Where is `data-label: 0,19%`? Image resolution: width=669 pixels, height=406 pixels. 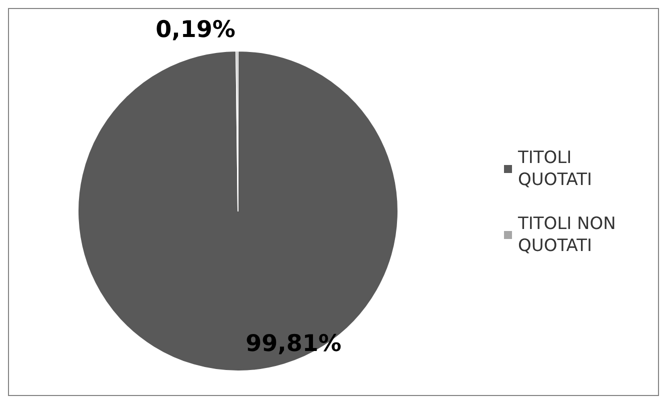 data-label: 0,19% is located at coordinates (196, 30).